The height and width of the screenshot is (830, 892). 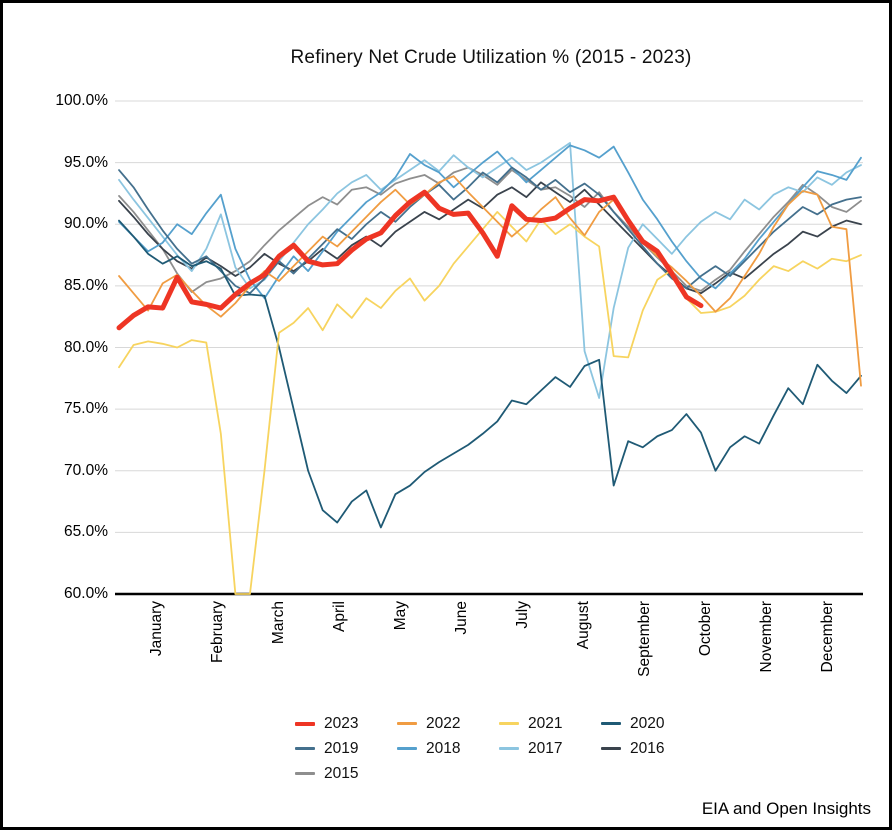 I want to click on x-month-label: September, so click(x=644, y=639).